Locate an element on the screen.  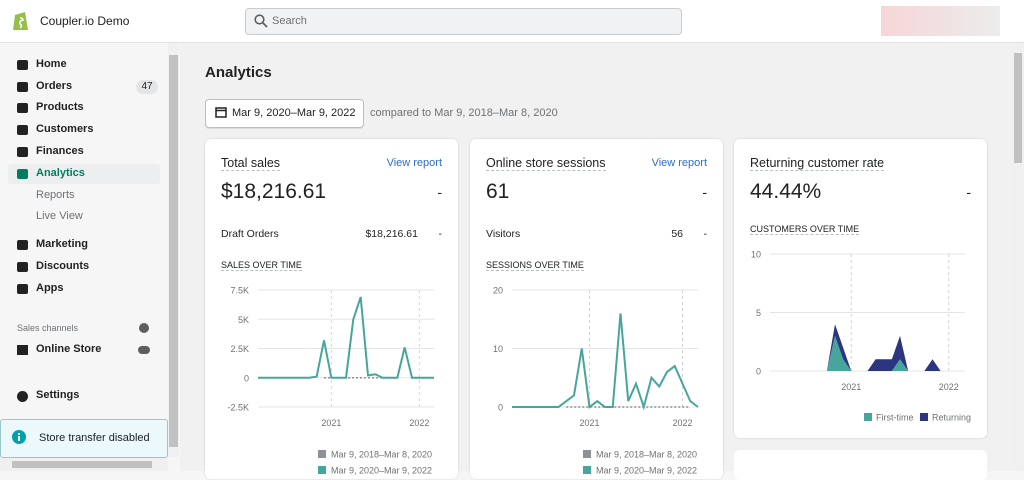
chart-title: CUSTOMERS OVER TIME is located at coordinates (805, 229).